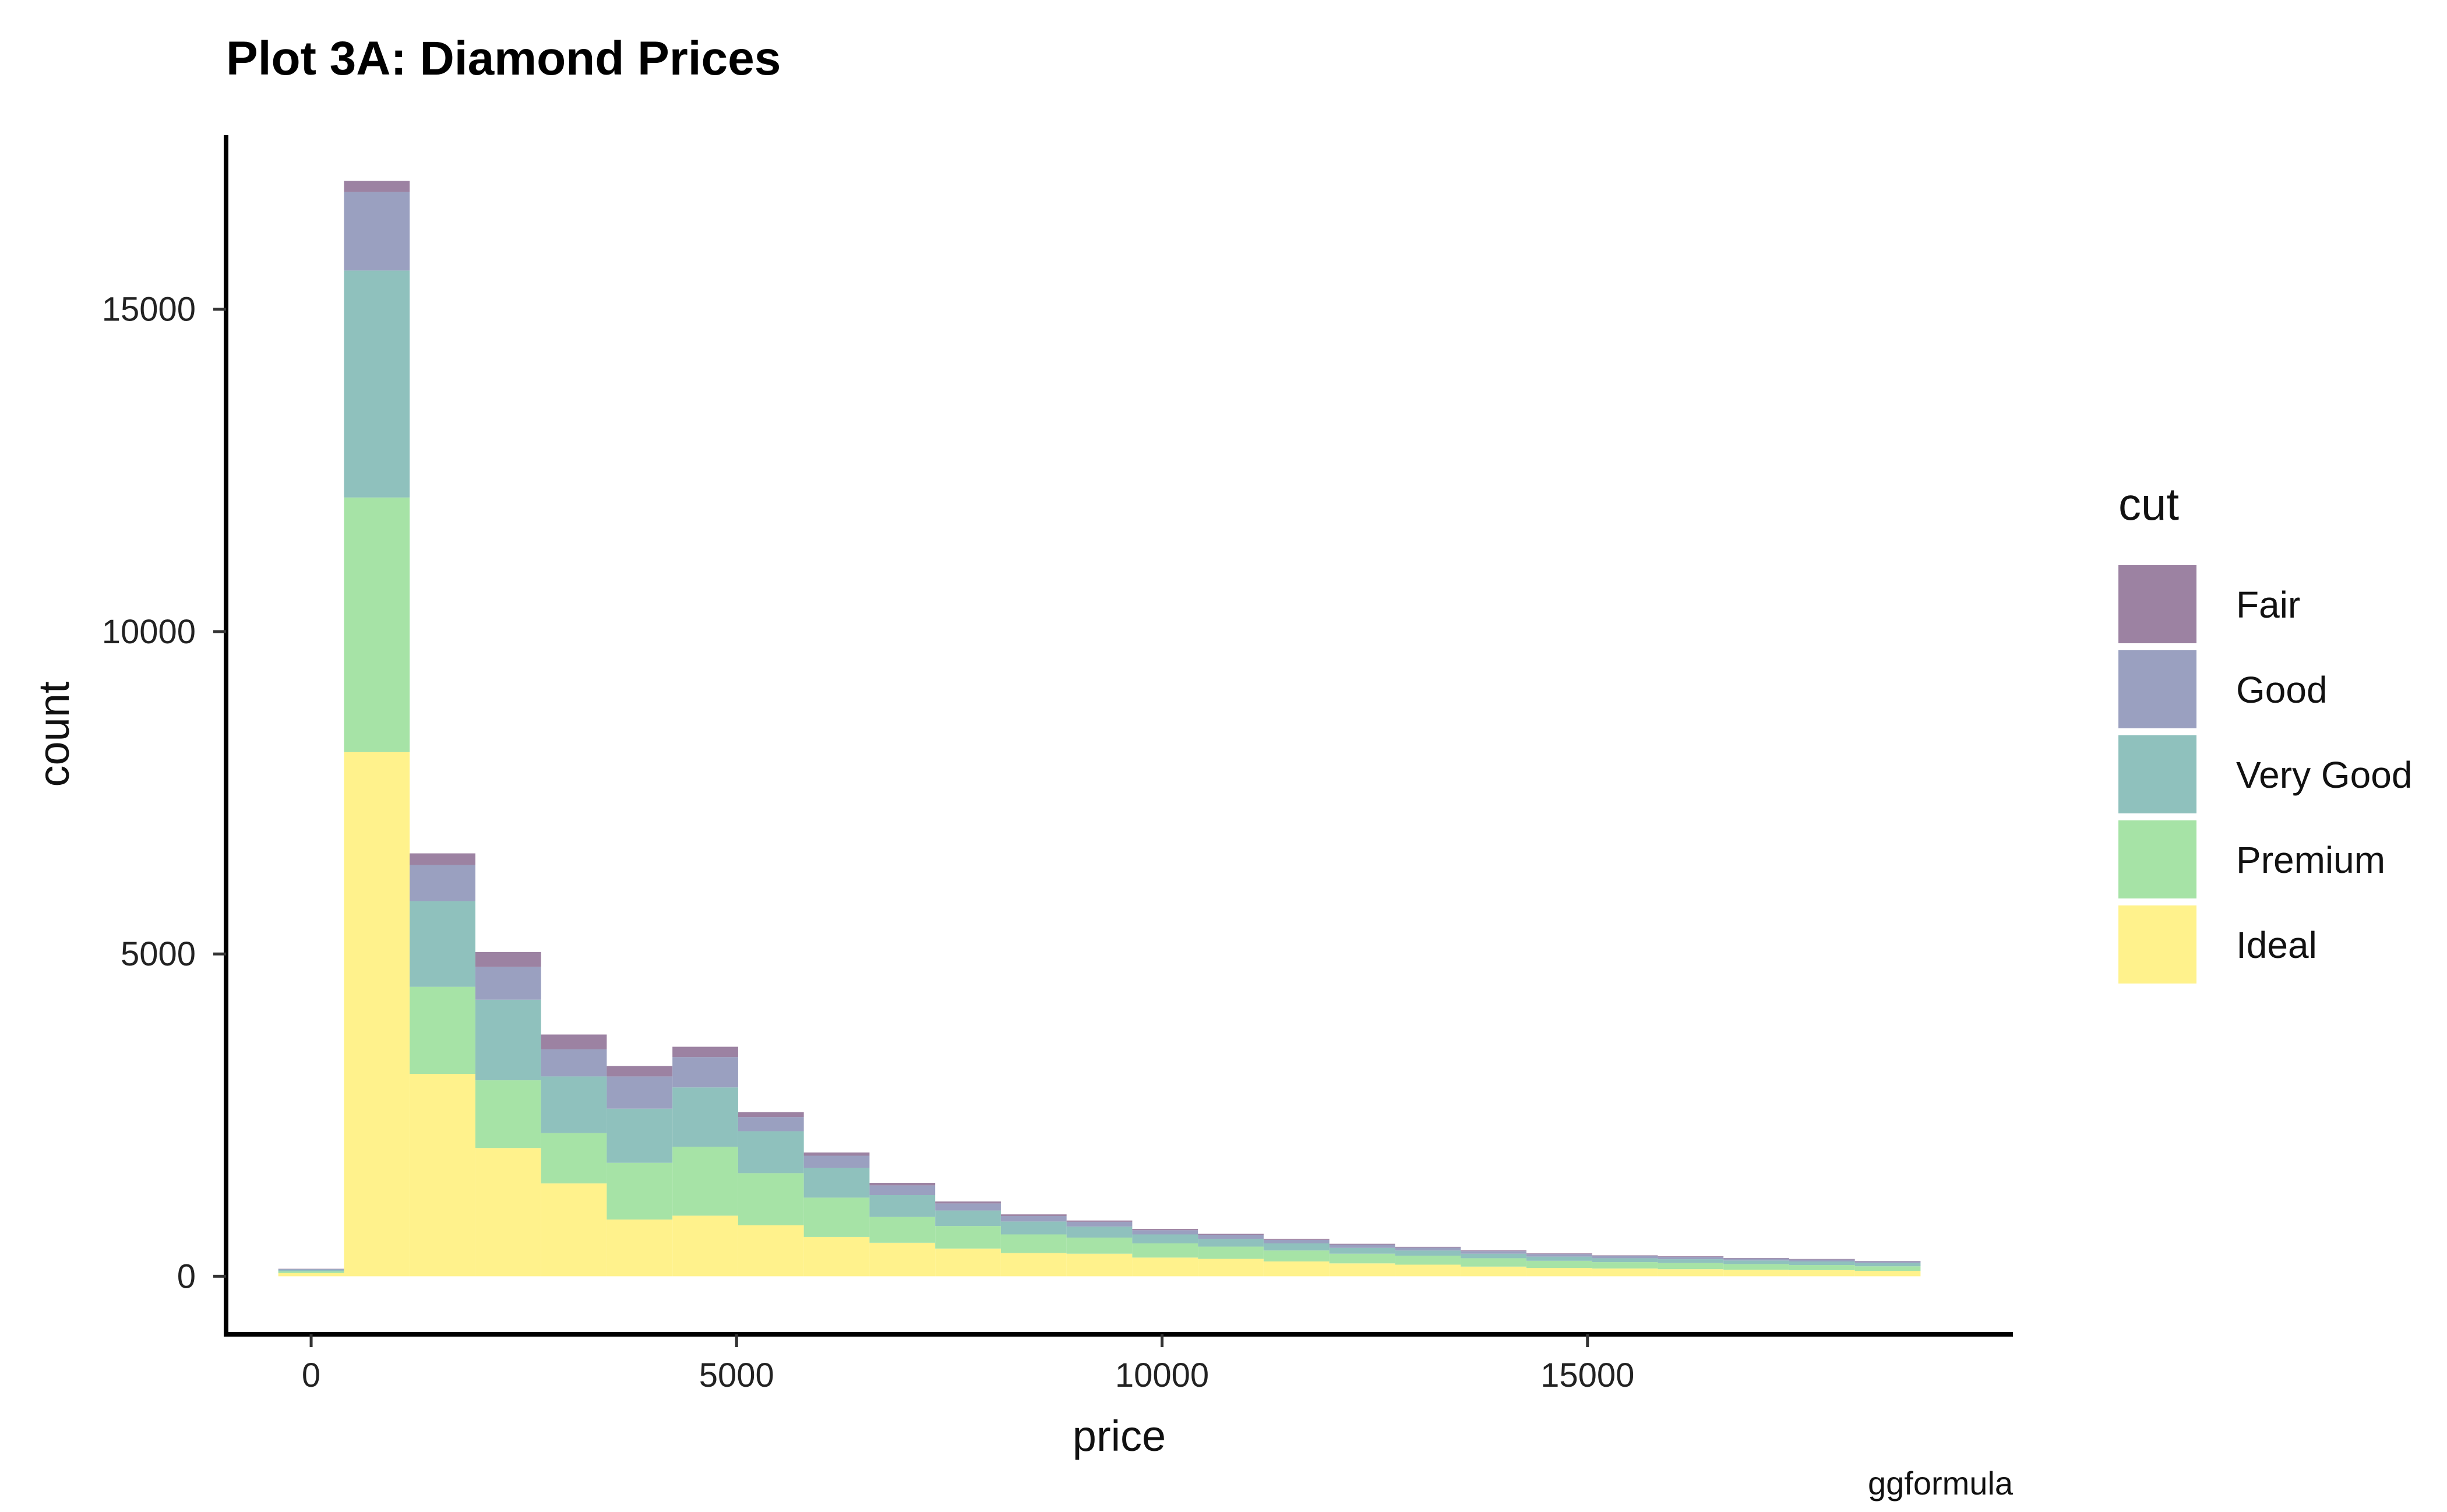 The image size is (2447, 1512). What do you see at coordinates (2148, 504) in the screenshot?
I see `legend-title: cut` at bounding box center [2148, 504].